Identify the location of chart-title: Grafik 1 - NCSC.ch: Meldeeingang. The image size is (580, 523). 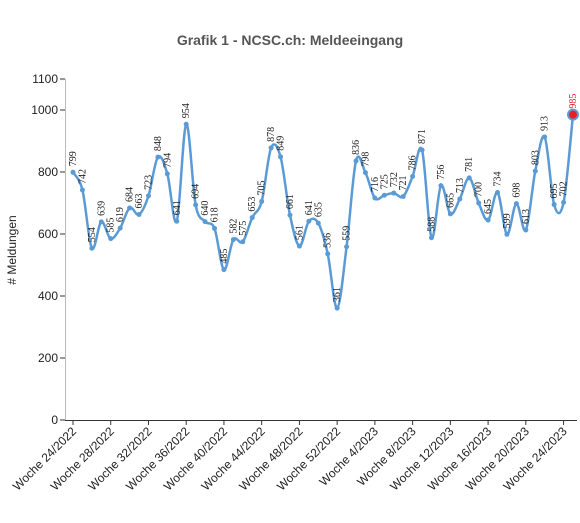
(290, 40).